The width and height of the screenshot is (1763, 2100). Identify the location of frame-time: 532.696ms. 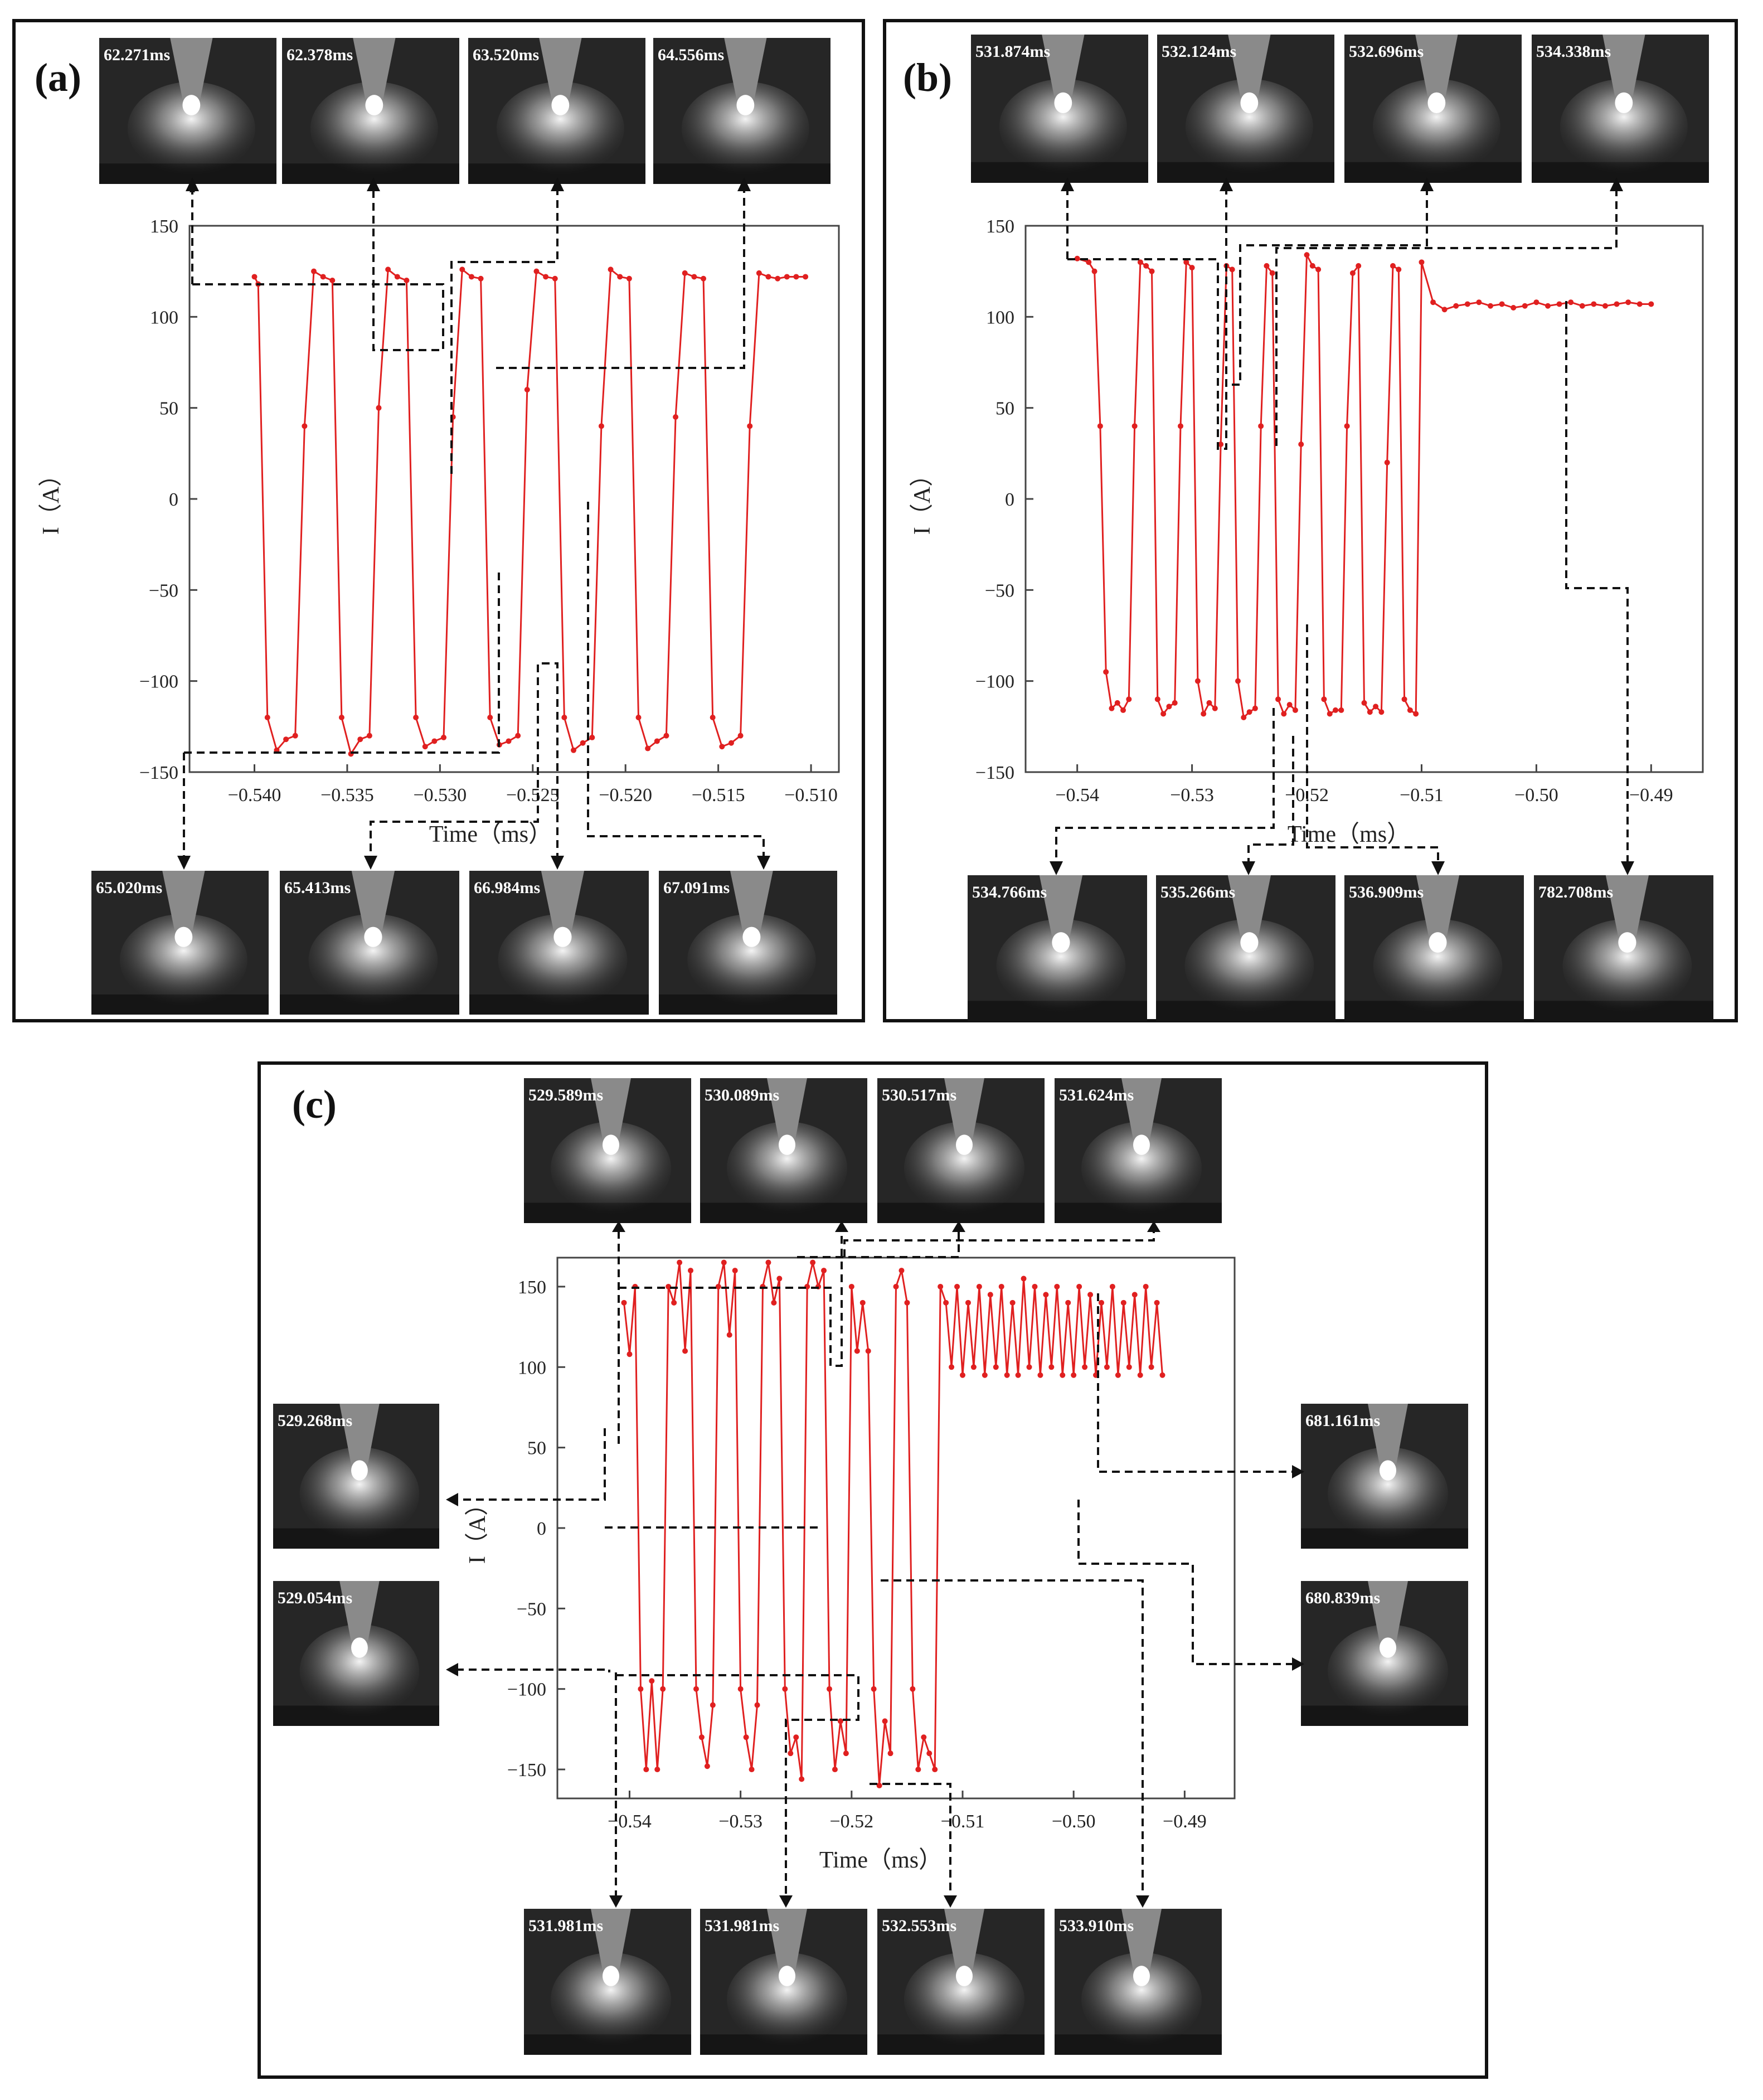
(1386, 51).